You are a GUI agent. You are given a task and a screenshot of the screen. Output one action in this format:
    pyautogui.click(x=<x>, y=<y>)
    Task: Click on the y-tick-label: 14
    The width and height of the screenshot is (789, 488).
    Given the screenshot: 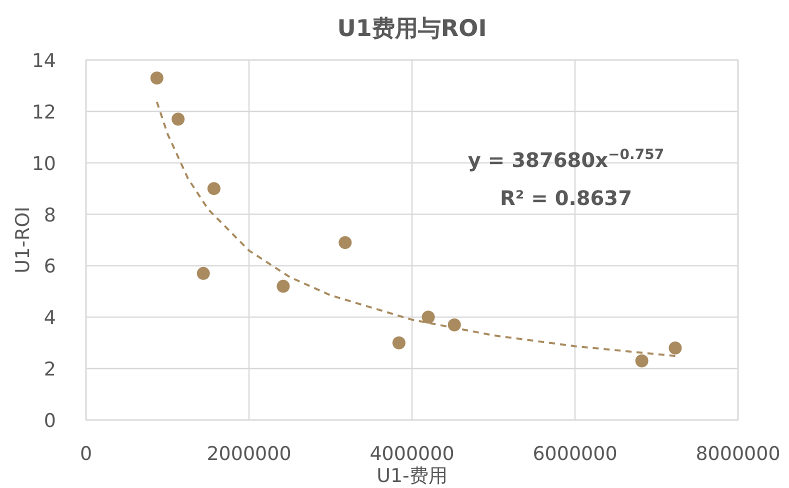 What is the action you would take?
    pyautogui.click(x=44, y=61)
    